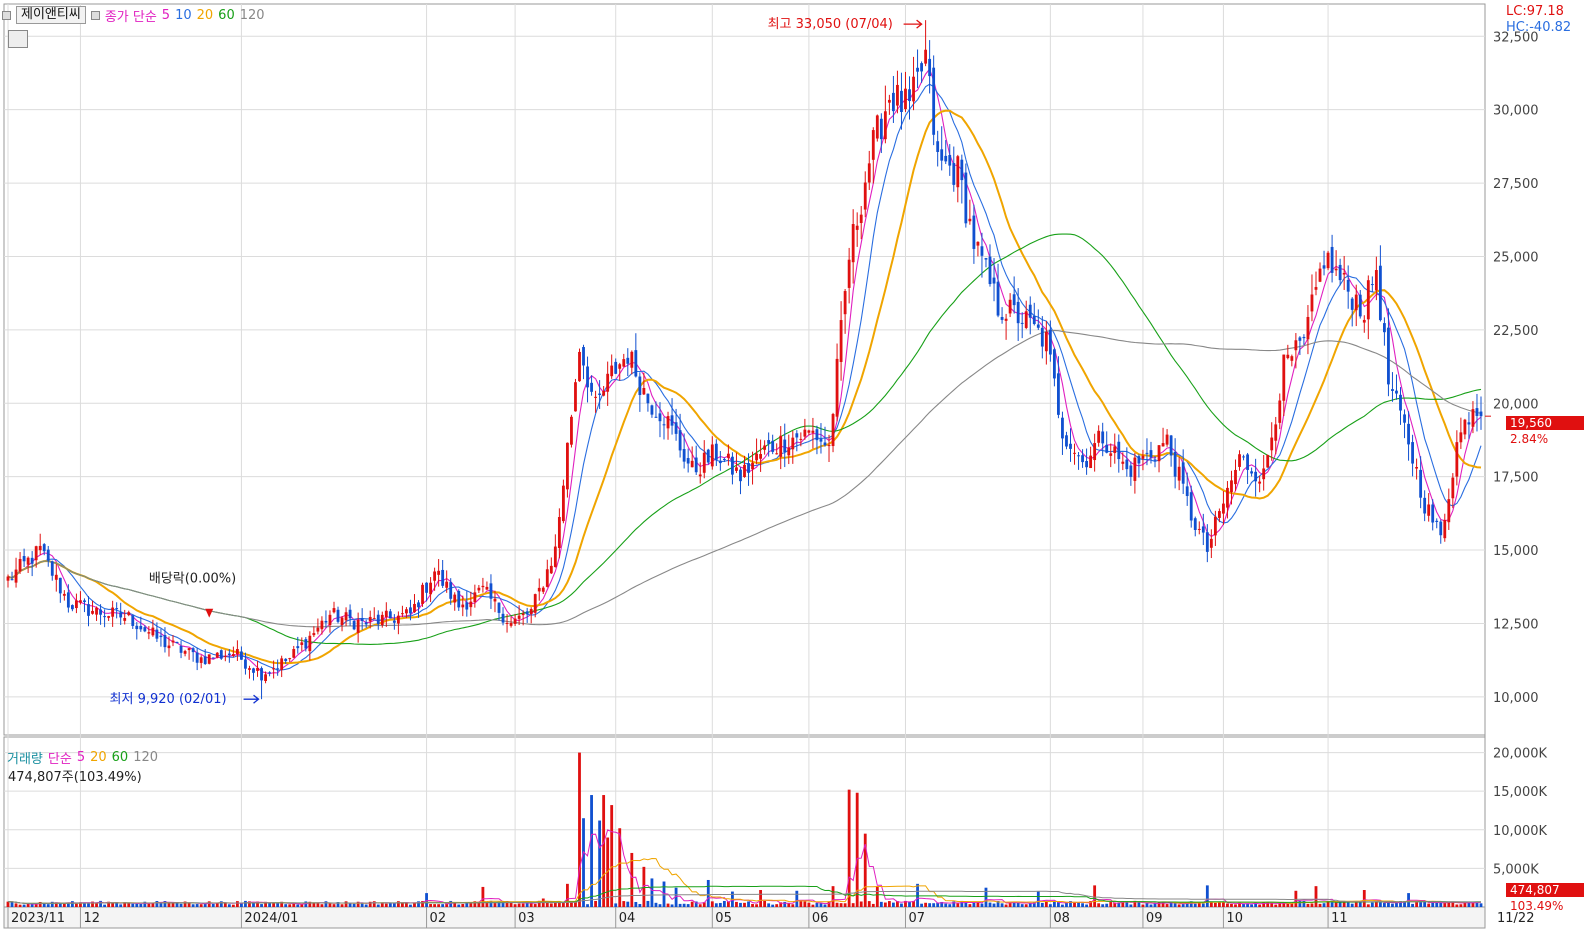 This screenshot has width=1589, height=948. Describe the element at coordinates (6, 15) in the screenshot. I see `panel-toggle-icon` at that location.